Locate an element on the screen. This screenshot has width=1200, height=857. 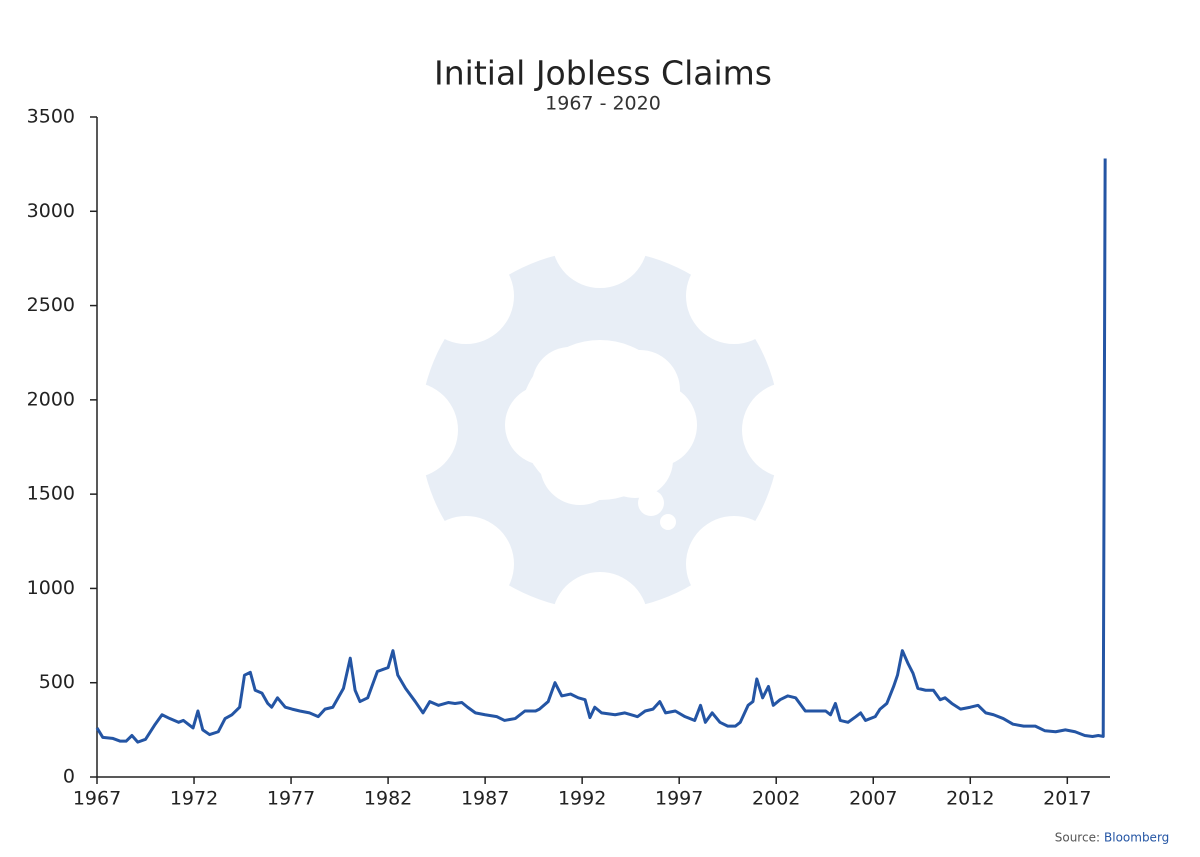
y-tick-label: 0 is located at coordinates (69, 777).